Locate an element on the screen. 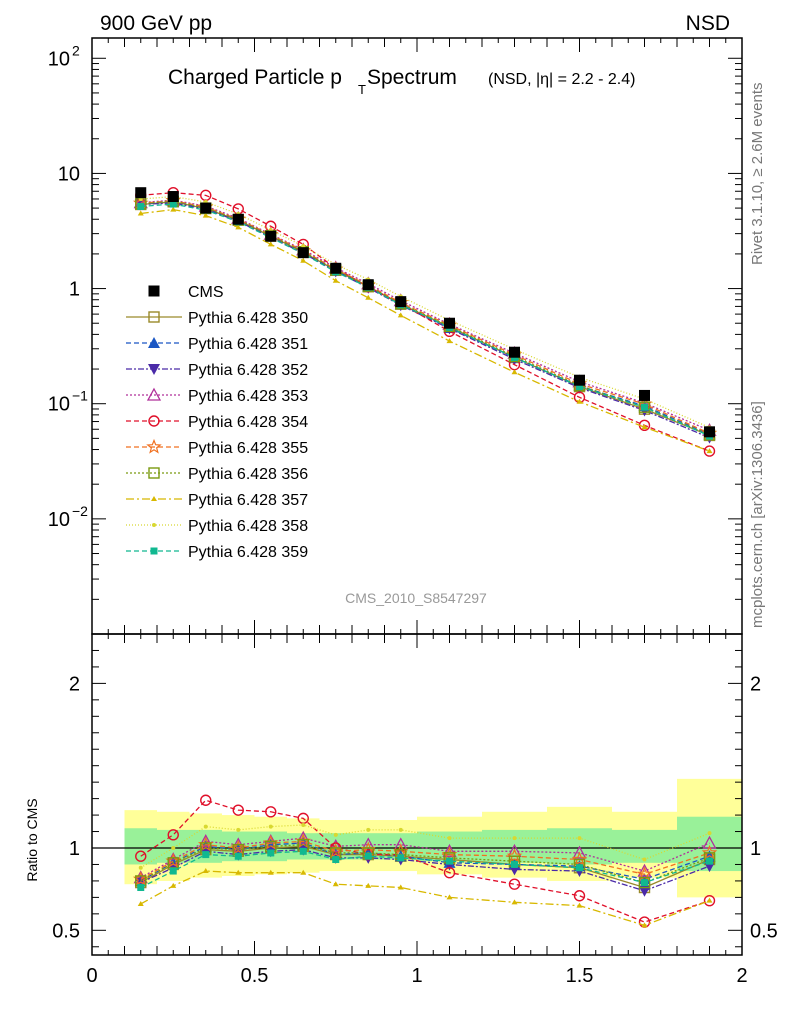  legend-item-4: Pythia 6.428 353 is located at coordinates (217, 396).